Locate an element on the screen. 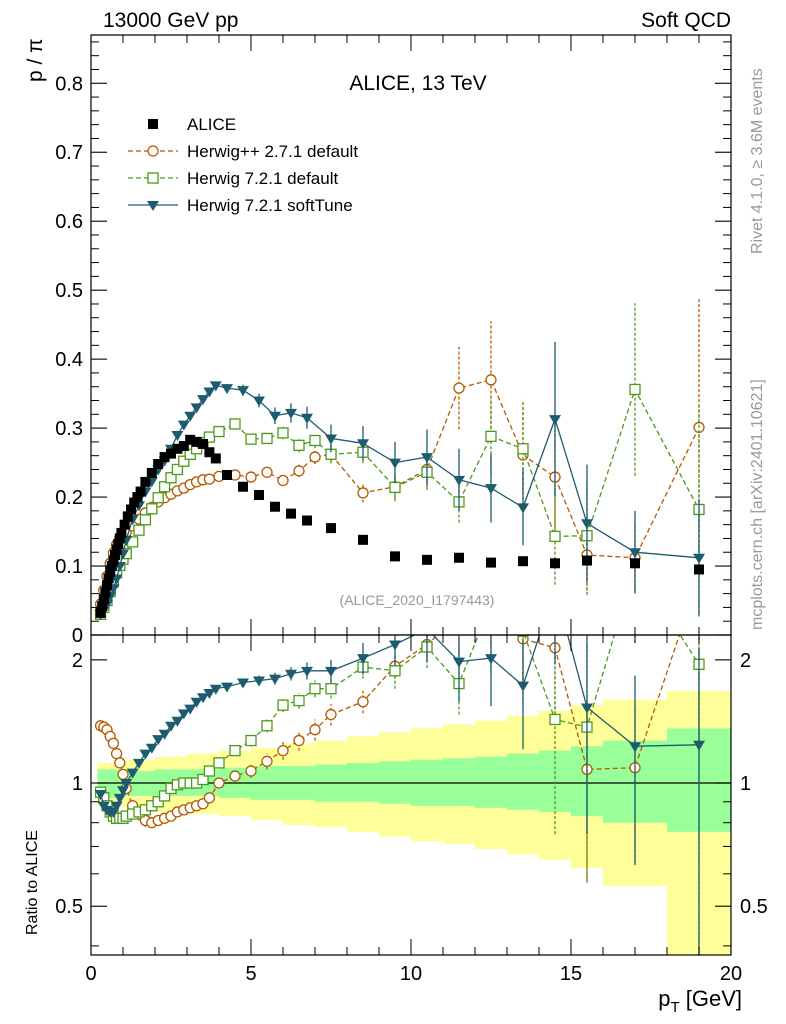 Image resolution: width=786 pixels, height=1024 pixels. ratio-y-axis-title: Ratio to ALICE is located at coordinates (32, 882).